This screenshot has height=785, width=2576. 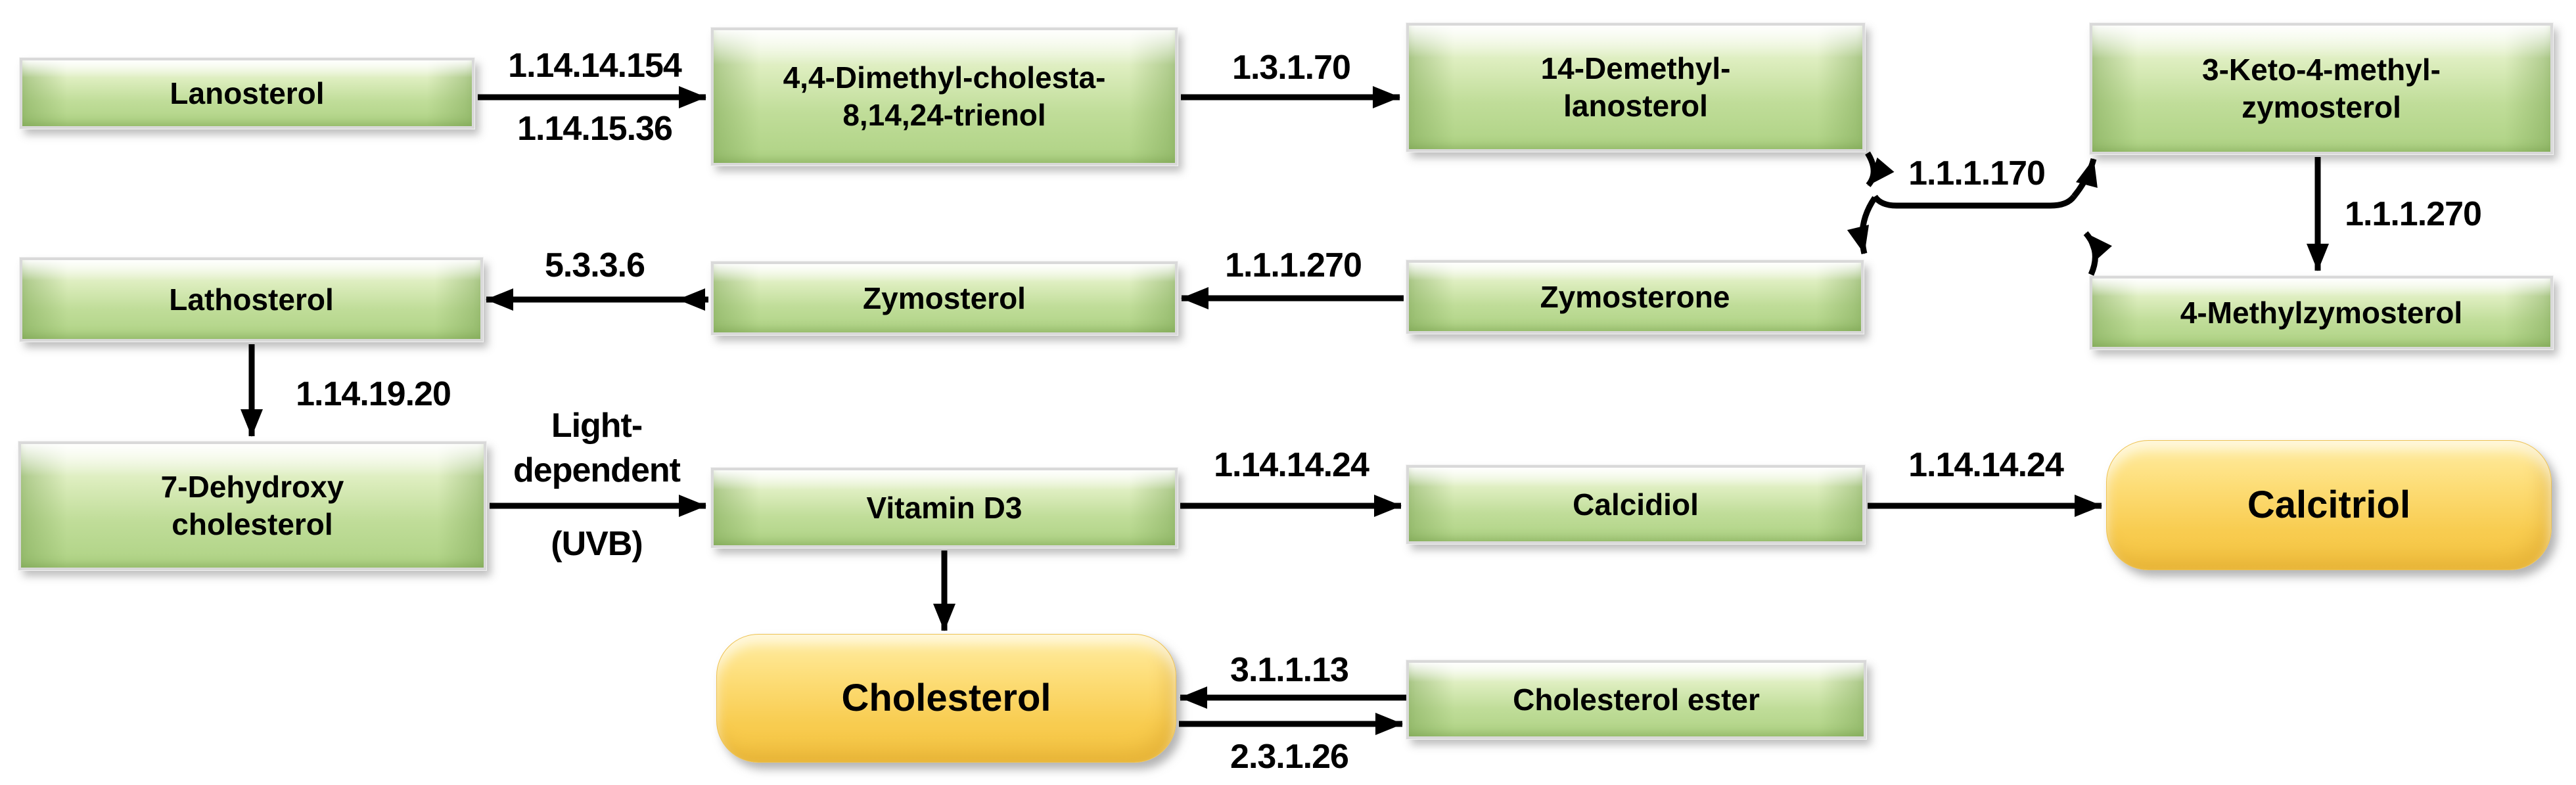 What do you see at coordinates (2097, 254) in the screenshot?
I see `arrow-methylzymosterol-into-junction` at bounding box center [2097, 254].